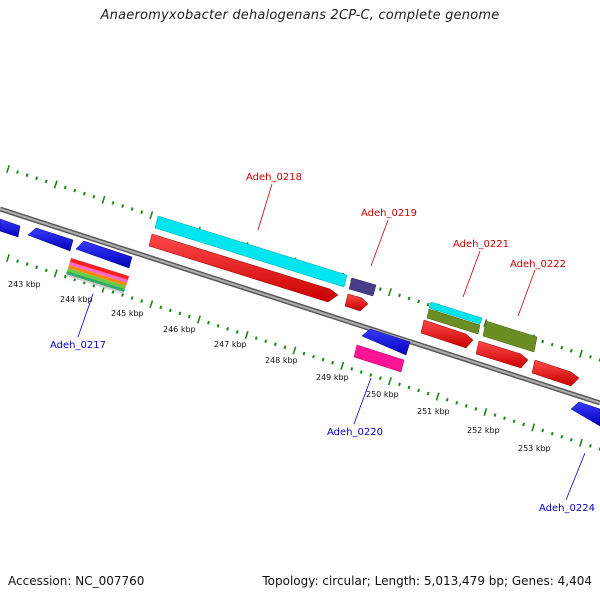  I want to click on scale-label: 243 kbp, so click(24, 284).